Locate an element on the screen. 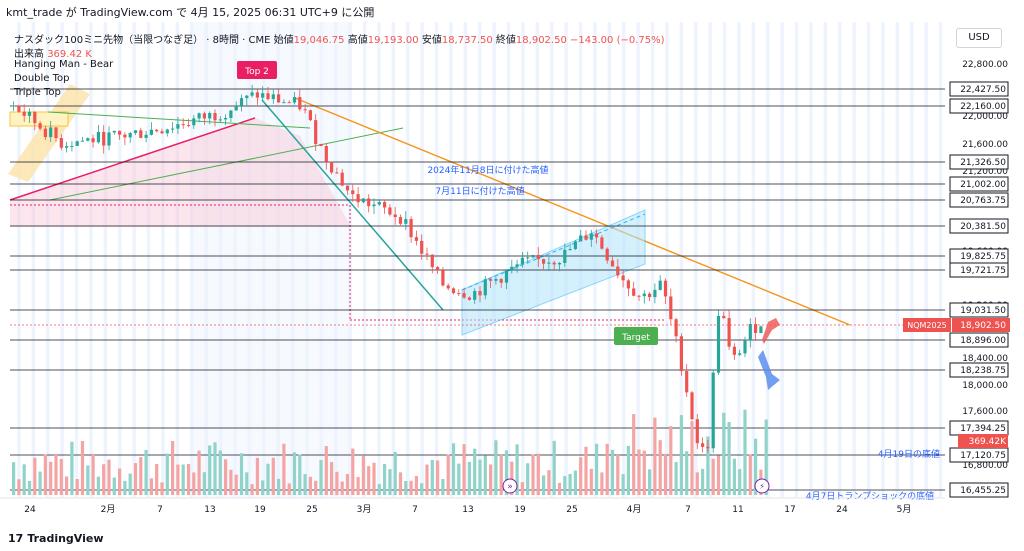 The width and height of the screenshot is (1024, 551). channel-midline is located at coordinates (553, 252).